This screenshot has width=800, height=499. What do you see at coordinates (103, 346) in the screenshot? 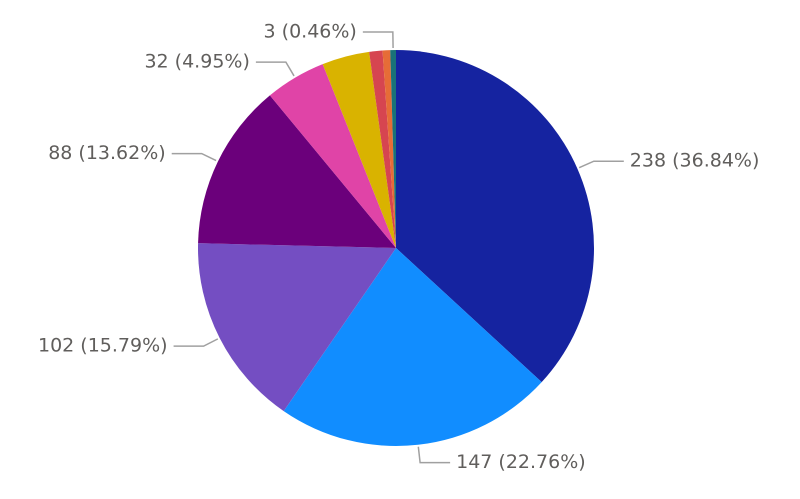
I see `data-label: 102 (15.79%)` at bounding box center [103, 346].